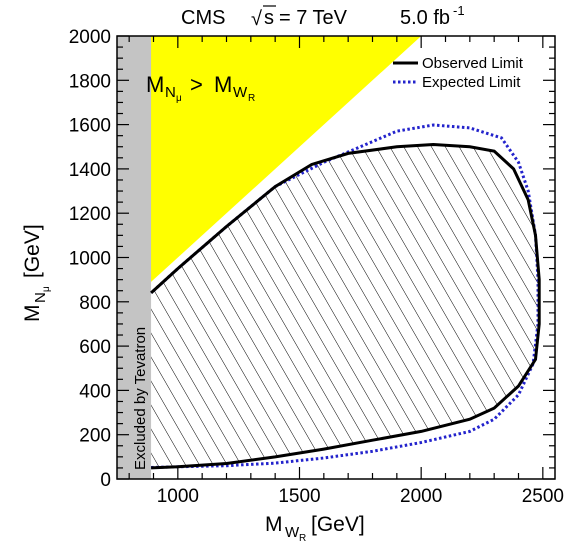  I want to click on region-label-op: >, so click(196, 84).